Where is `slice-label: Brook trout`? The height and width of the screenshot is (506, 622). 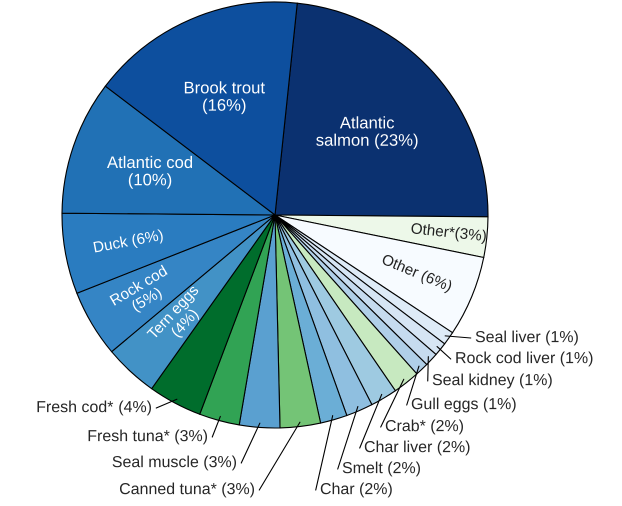
slice-label: Brook trout is located at coordinates (224, 87).